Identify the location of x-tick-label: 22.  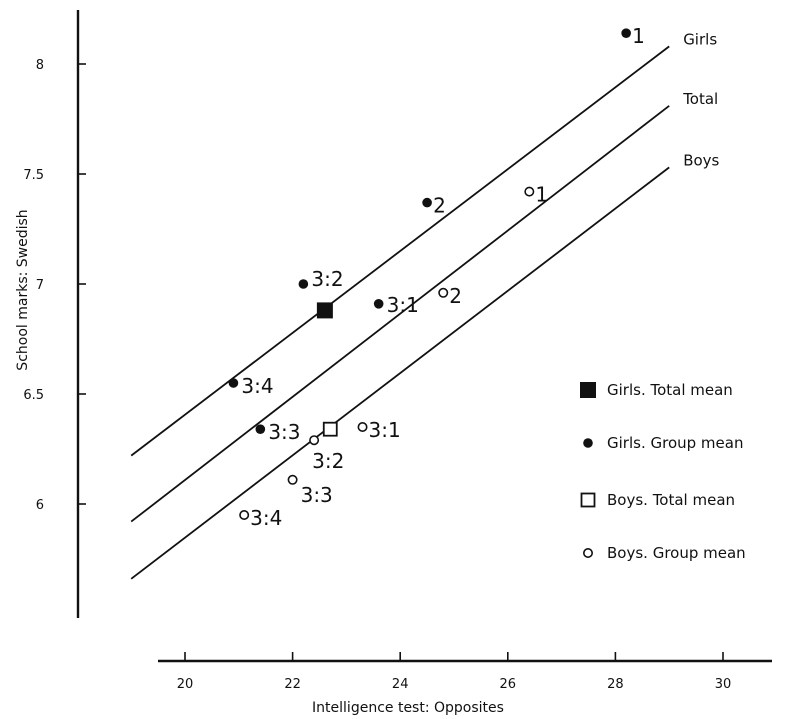
(292, 684).